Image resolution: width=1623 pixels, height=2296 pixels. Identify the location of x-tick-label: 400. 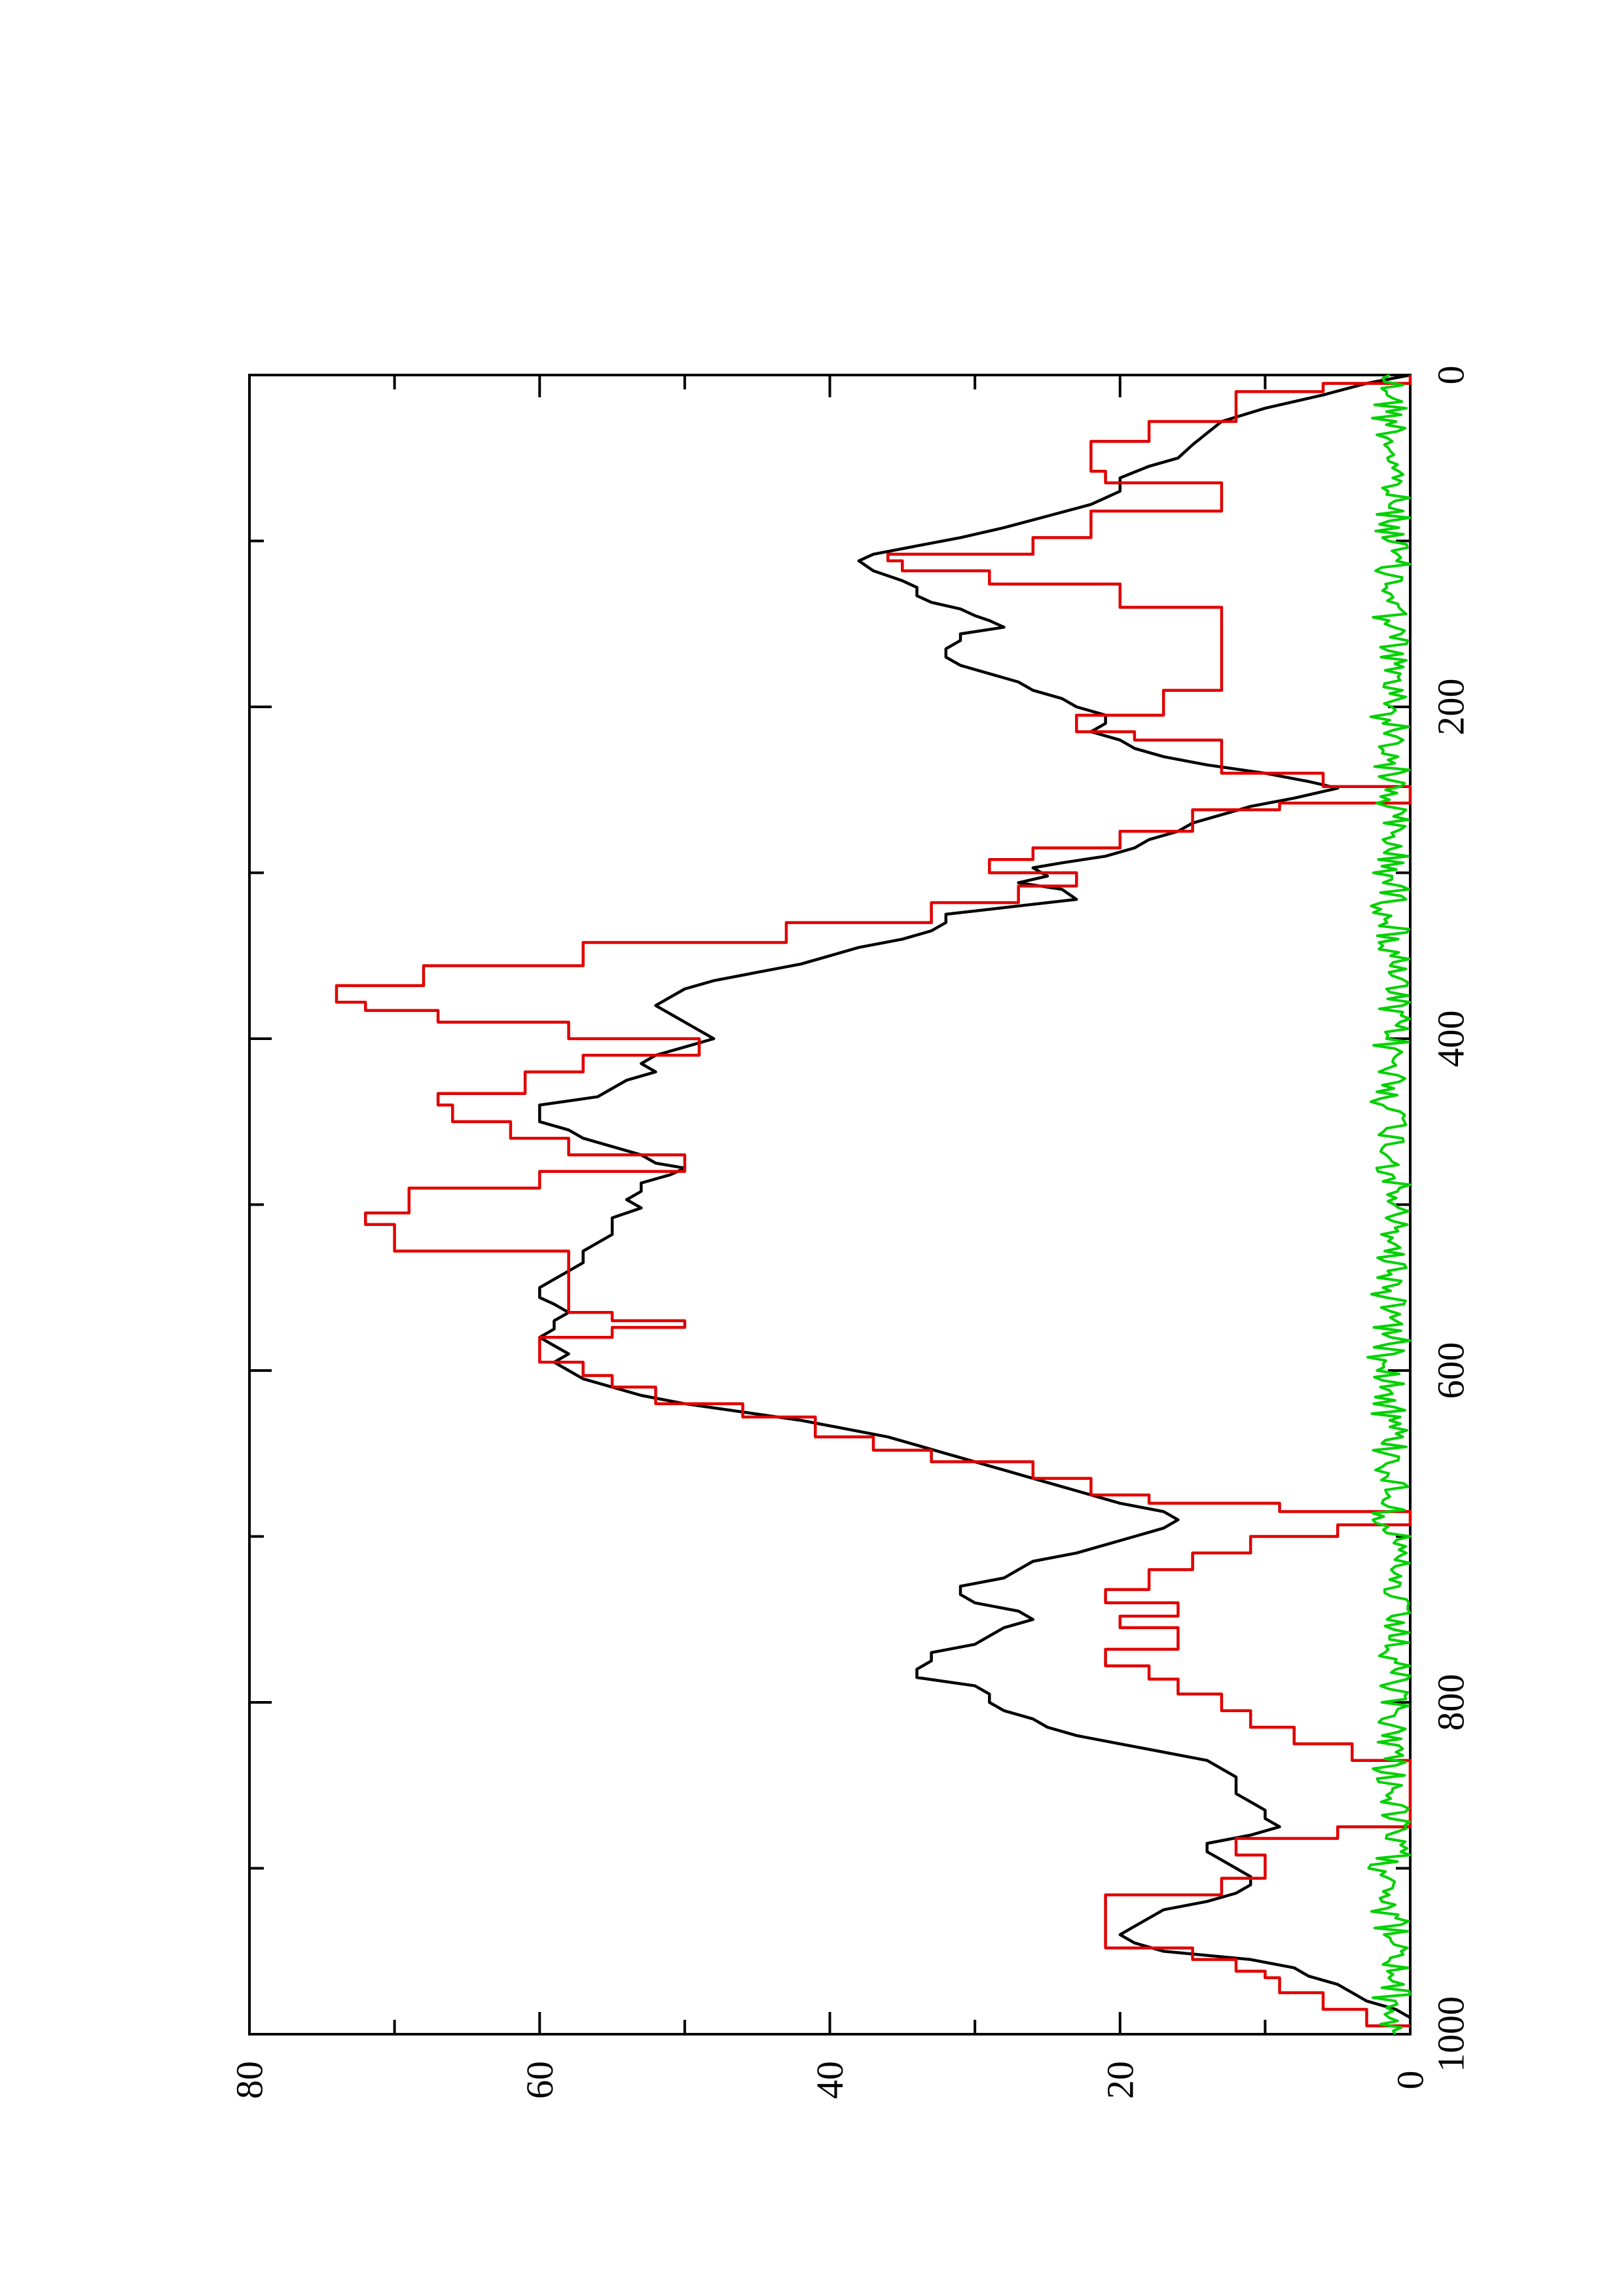
(1451, 1039).